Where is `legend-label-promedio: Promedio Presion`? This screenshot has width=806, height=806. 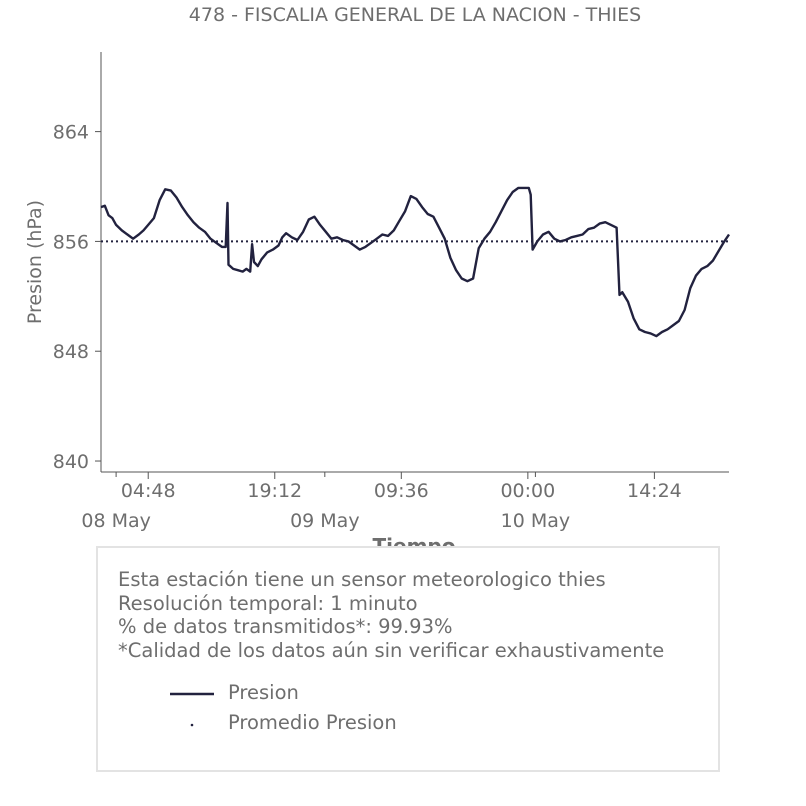 legend-label-promedio: Promedio Presion is located at coordinates (312, 722).